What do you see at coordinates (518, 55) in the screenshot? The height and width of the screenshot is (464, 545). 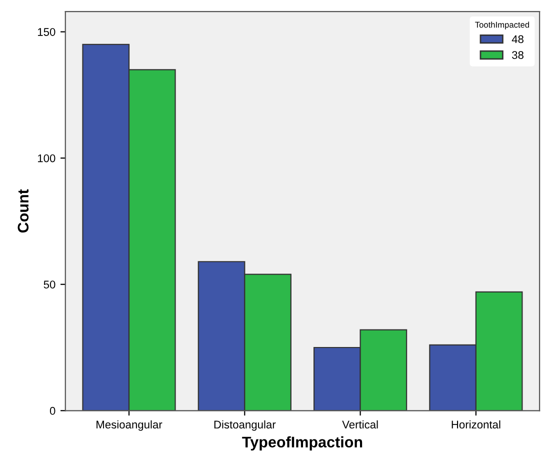 I see `legend-label: 38` at bounding box center [518, 55].